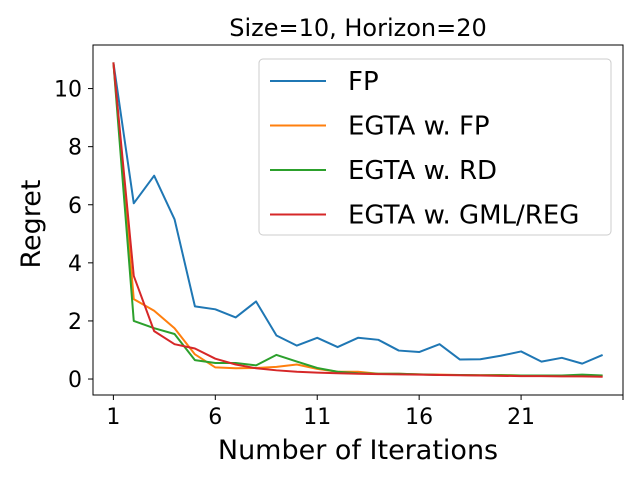  What do you see at coordinates (68, 90) in the screenshot?
I see `y-tick-label: 10` at bounding box center [68, 90].